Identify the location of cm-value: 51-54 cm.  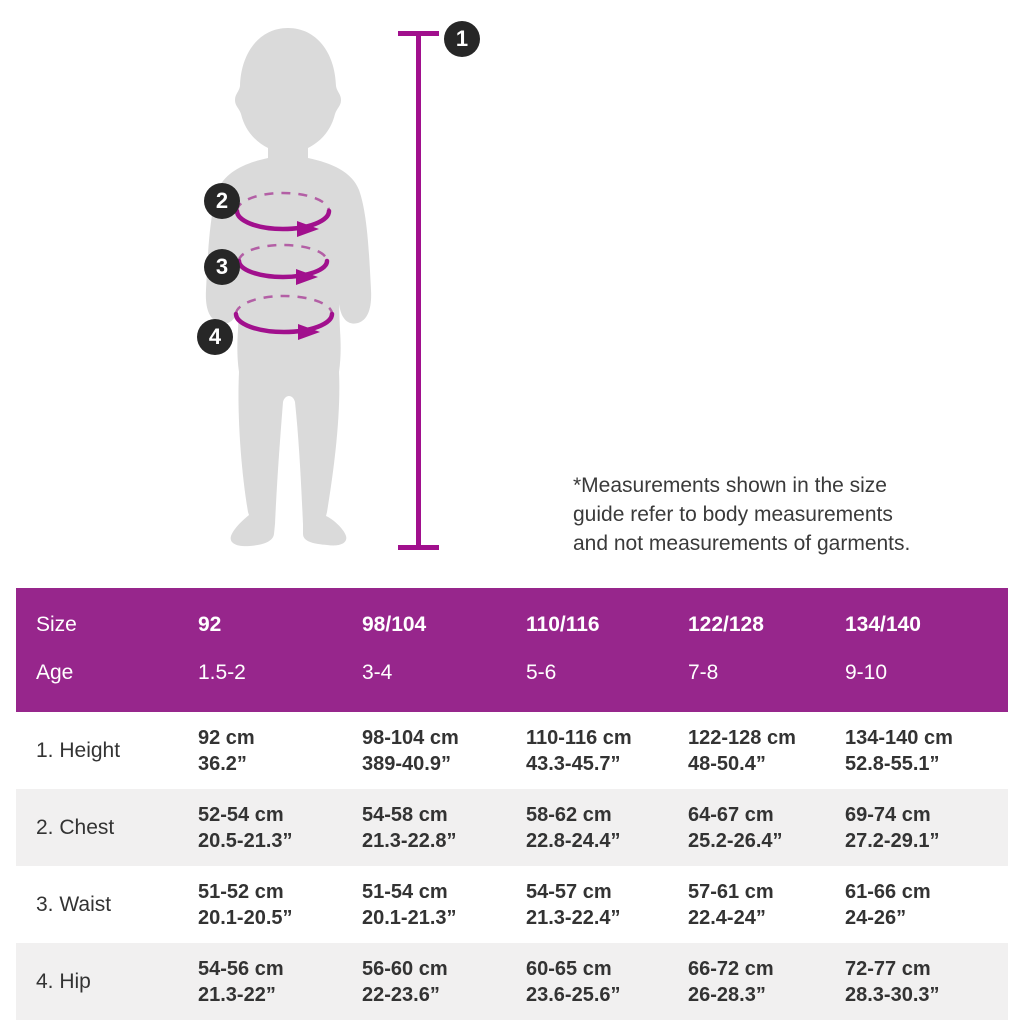
(405, 891).